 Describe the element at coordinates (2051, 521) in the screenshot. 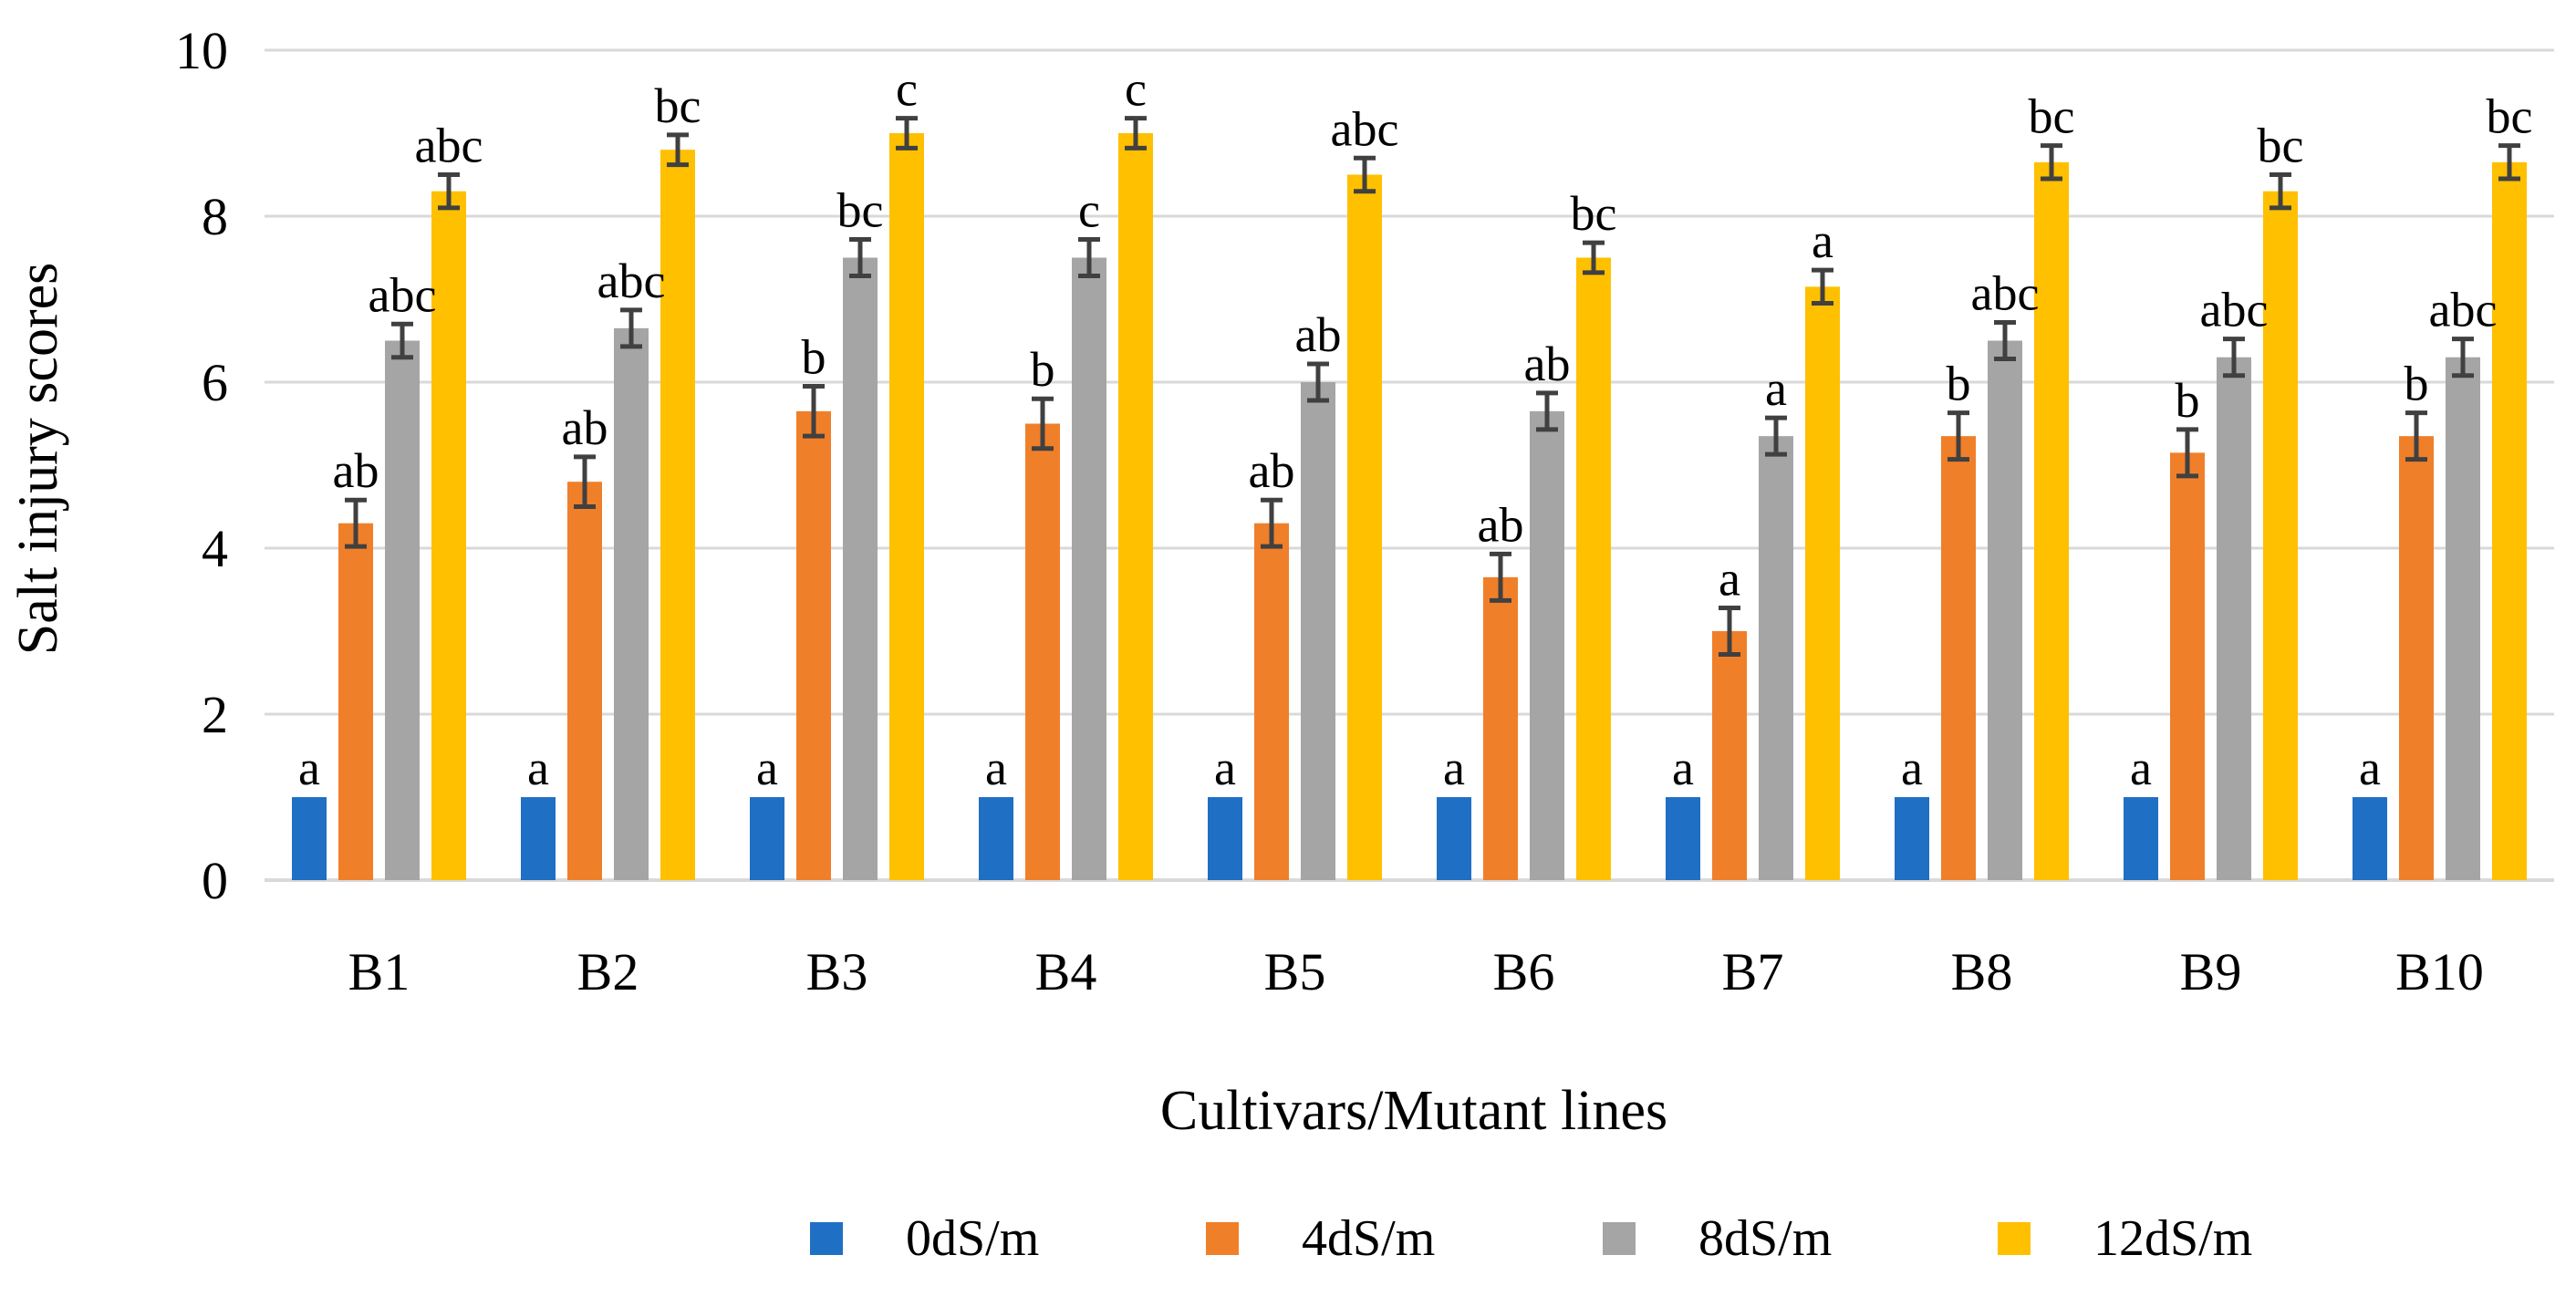

I see `bar-B8-12dS/m` at that location.